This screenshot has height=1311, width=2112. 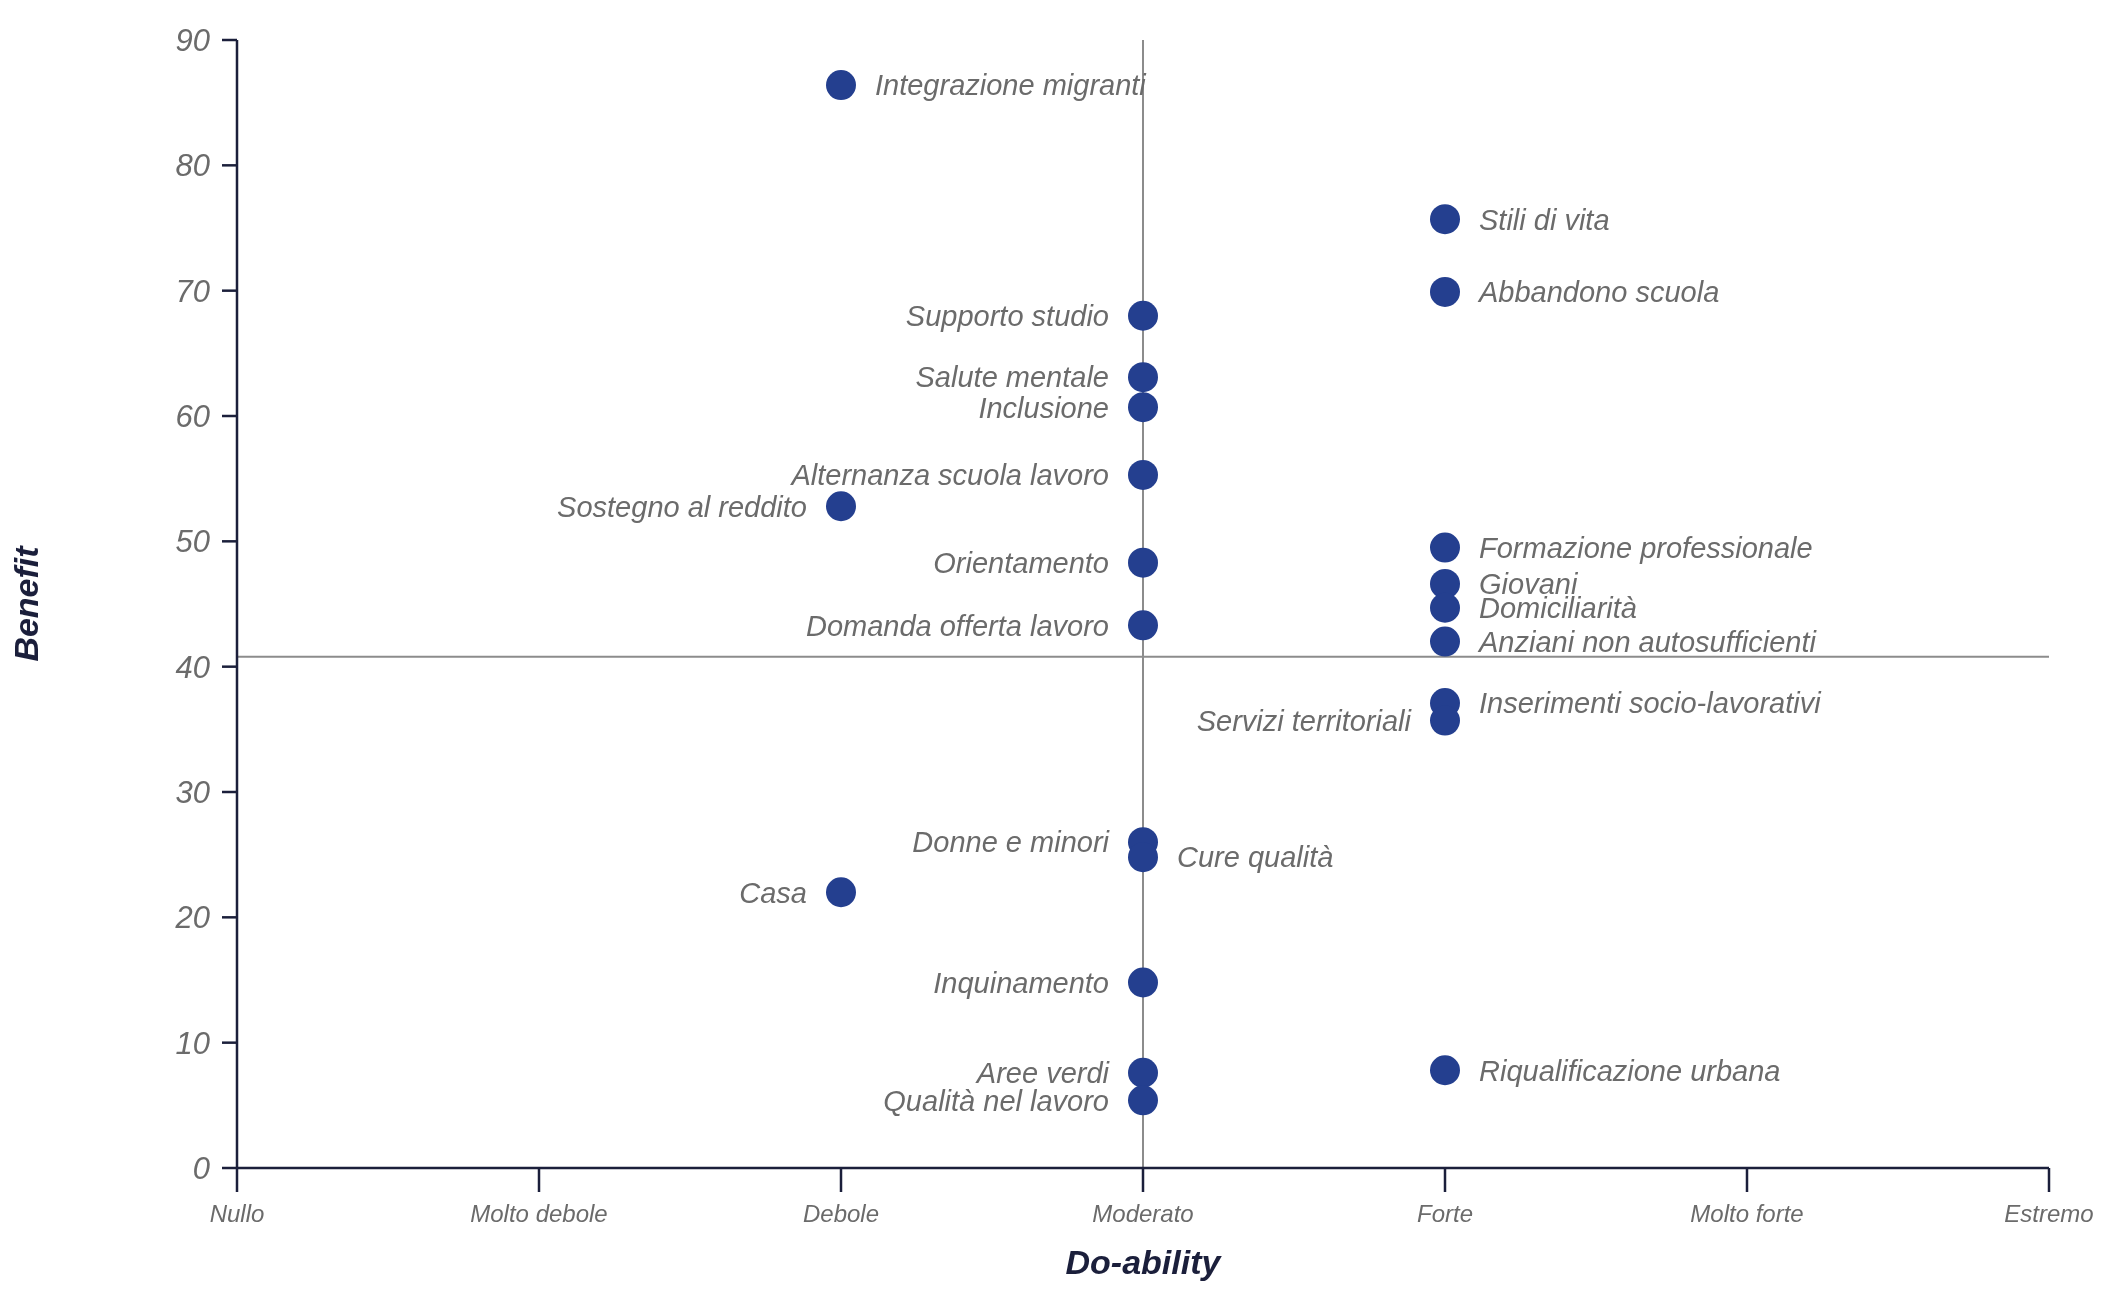 What do you see at coordinates (539, 1213) in the screenshot?
I see `x-tick-label: Molto debole` at bounding box center [539, 1213].